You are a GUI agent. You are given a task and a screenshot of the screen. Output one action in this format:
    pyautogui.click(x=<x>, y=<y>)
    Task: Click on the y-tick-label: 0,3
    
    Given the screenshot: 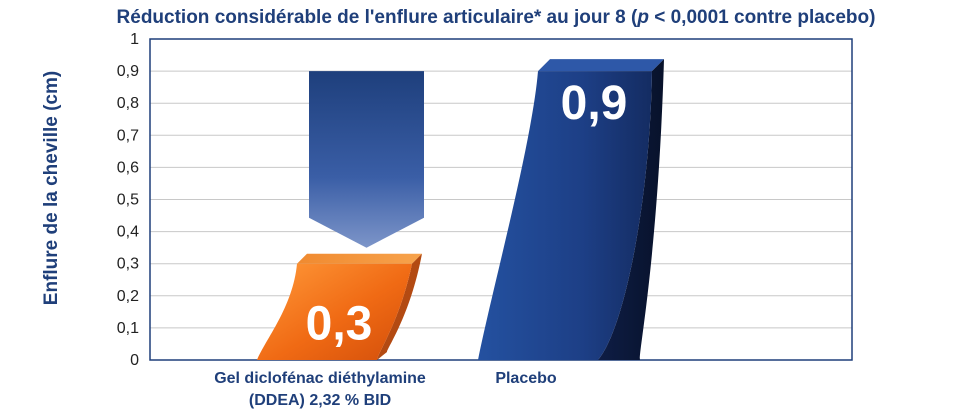 What is the action you would take?
    pyautogui.click(x=128, y=264)
    